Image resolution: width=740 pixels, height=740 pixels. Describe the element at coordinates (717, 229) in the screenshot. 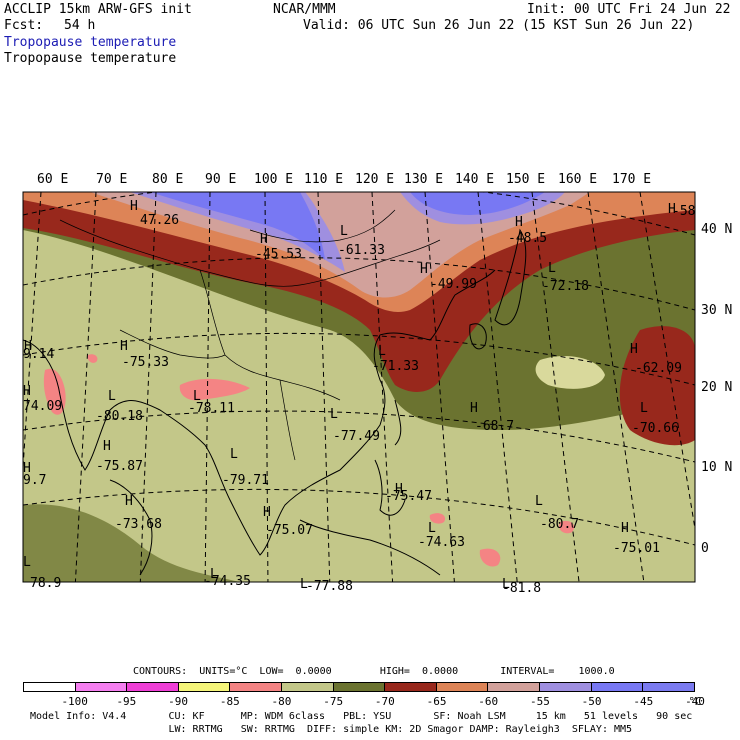

I see `latitude-label: 40 N` at that location.